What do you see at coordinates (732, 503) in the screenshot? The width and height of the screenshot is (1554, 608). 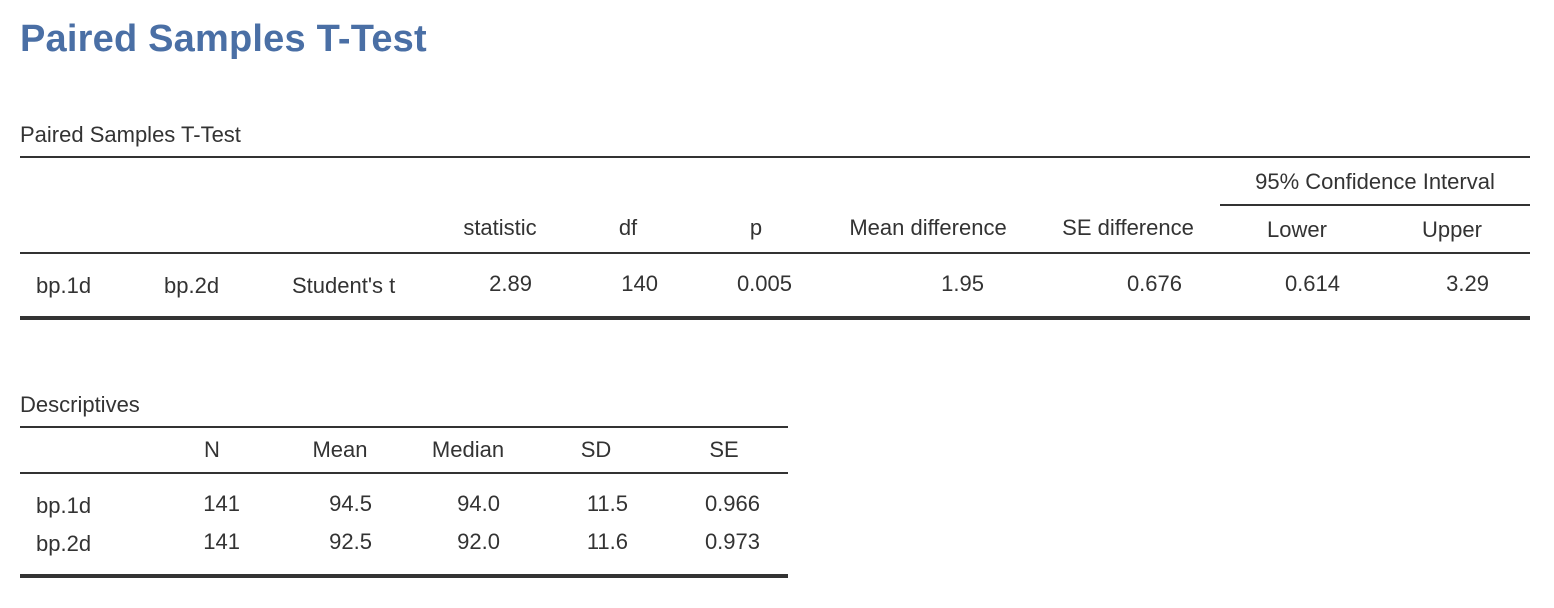 I see `desc-row-se: 0.966` at bounding box center [732, 503].